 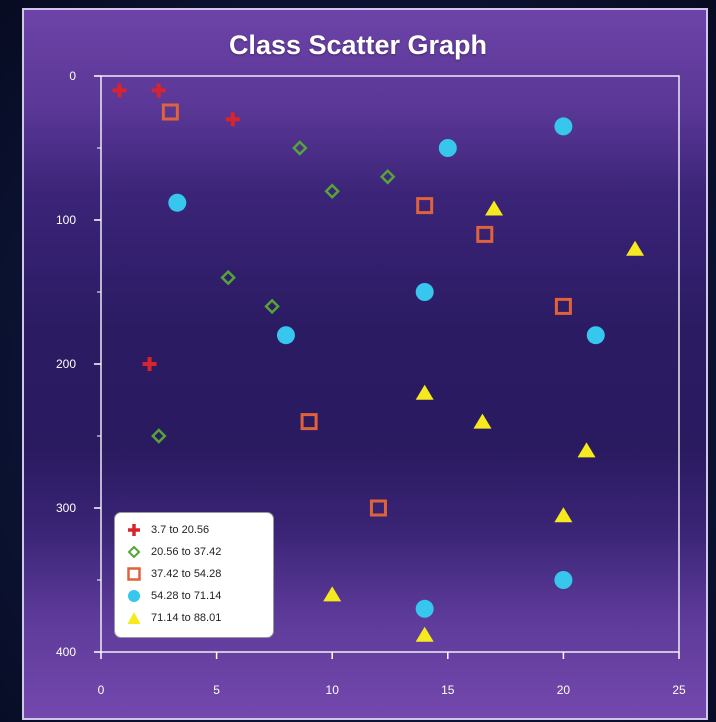 I want to click on x-tick-label: 10, so click(x=333, y=690).